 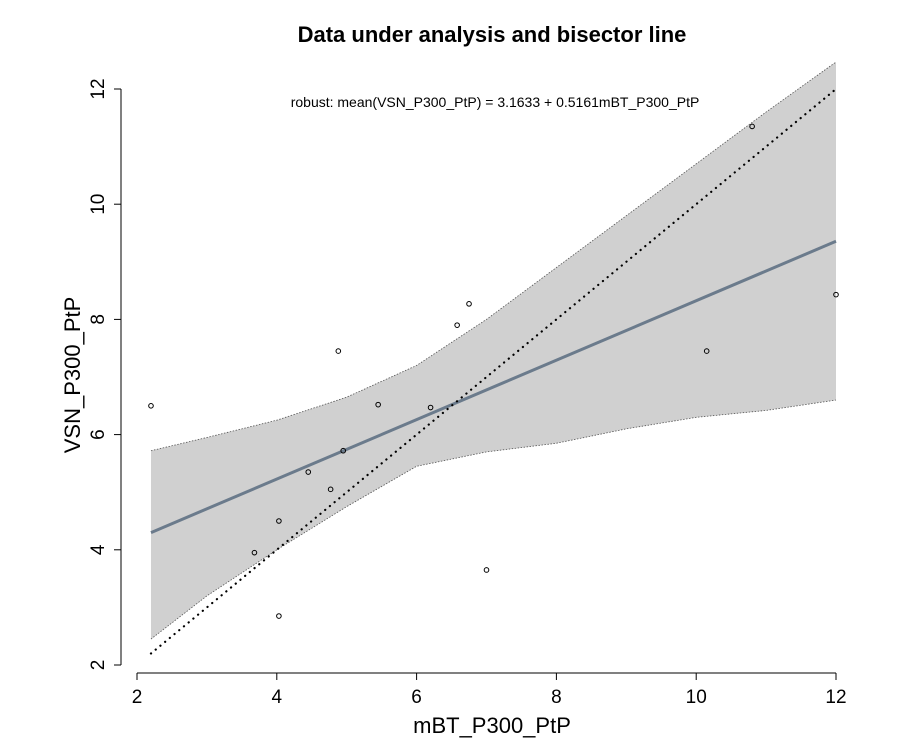 What do you see at coordinates (492, 725) in the screenshot?
I see `x-axis-label: mBT_P300_PtP` at bounding box center [492, 725].